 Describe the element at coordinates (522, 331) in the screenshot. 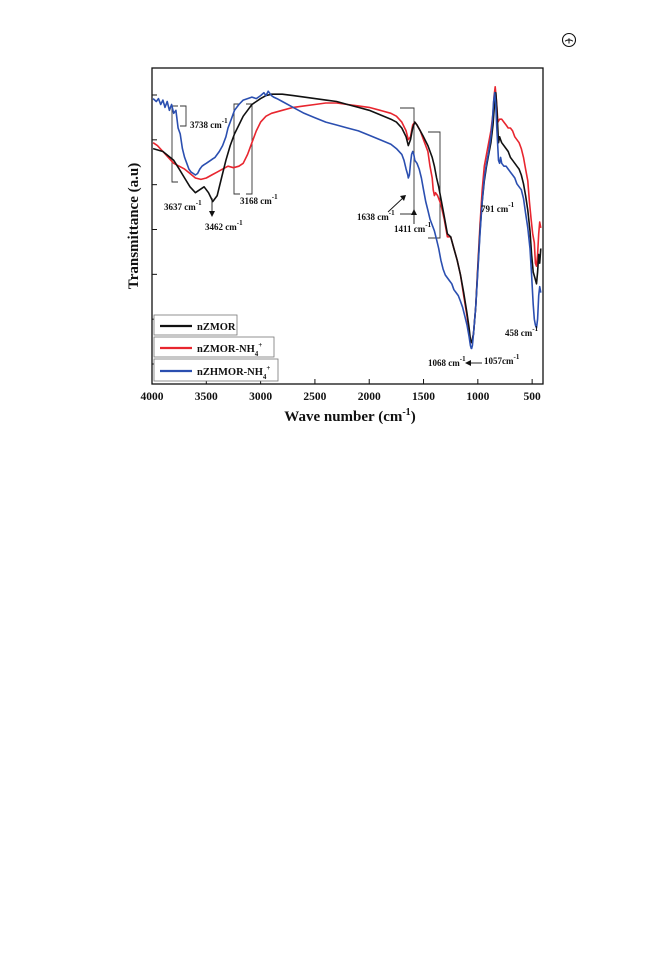

I see `annot-458: 458 cm-1` at that location.